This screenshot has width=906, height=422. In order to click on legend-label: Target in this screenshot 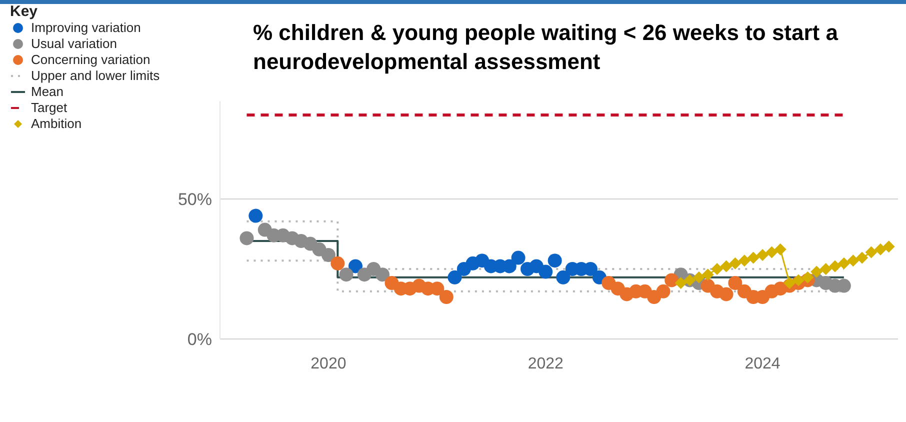, I will do `click(49, 108)`.